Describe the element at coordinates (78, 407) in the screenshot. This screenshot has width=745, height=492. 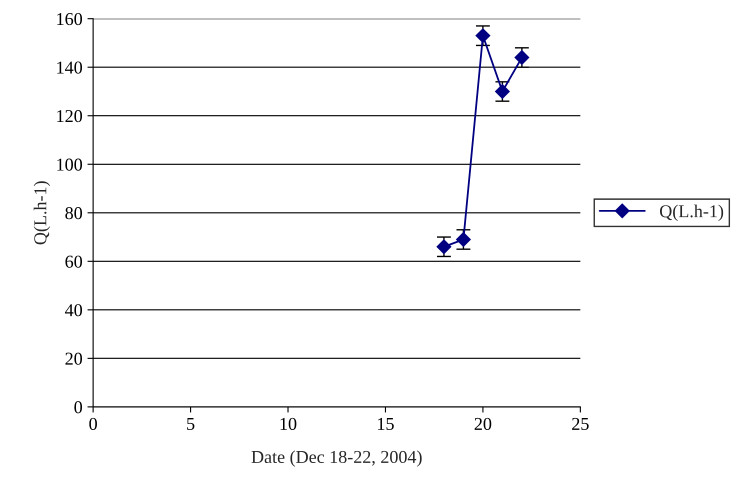
I see `y-tick-label: 0` at that location.